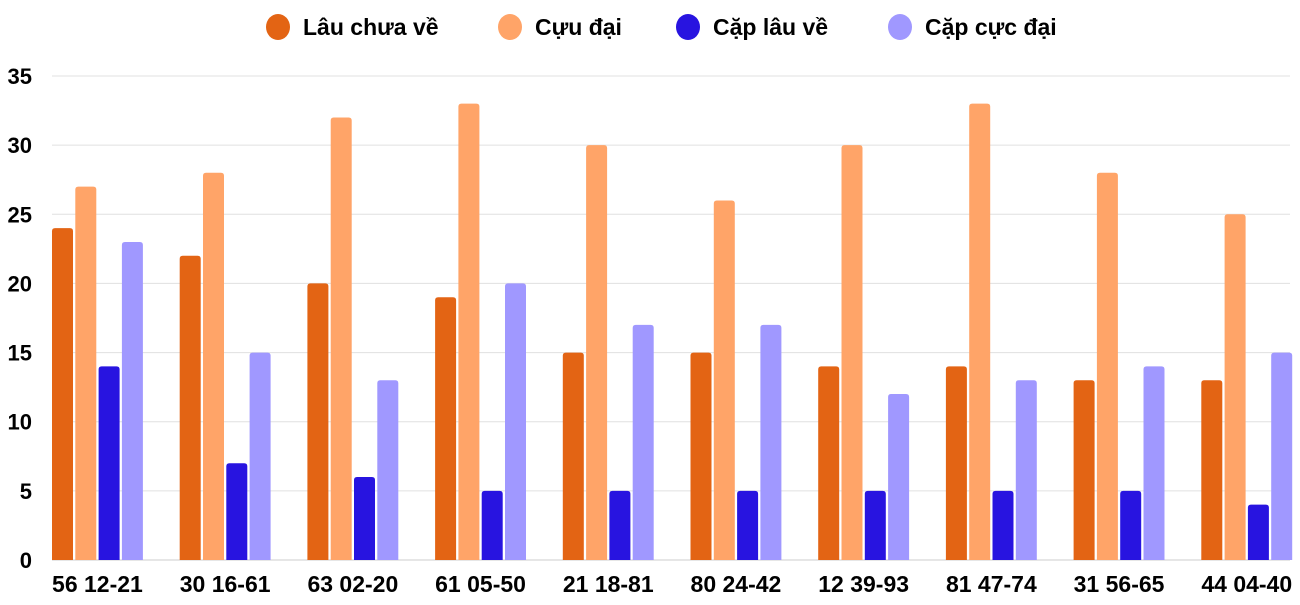 Image resolution: width=1300 pixels, height=605 pixels. What do you see at coordinates (661, 27) in the screenshot?
I see `legend: Lâu chưa về Cựu đại Cặp lâu về Cặp cực đại` at bounding box center [661, 27].